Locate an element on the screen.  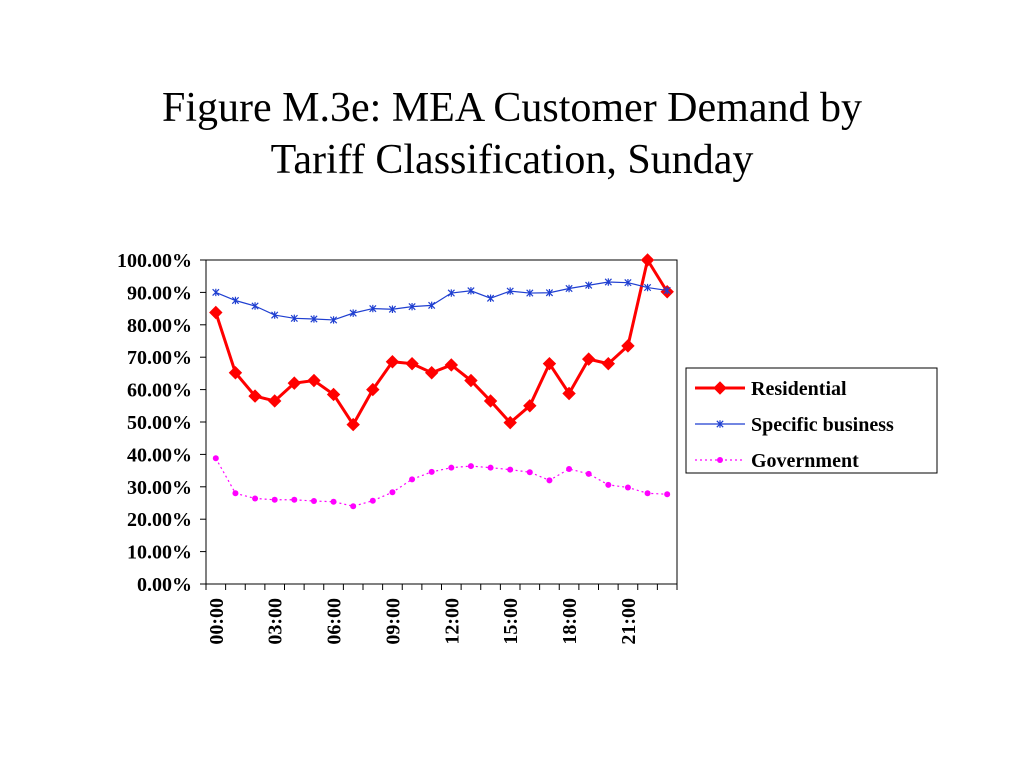
legend-label: Specific business is located at coordinates (822, 425).